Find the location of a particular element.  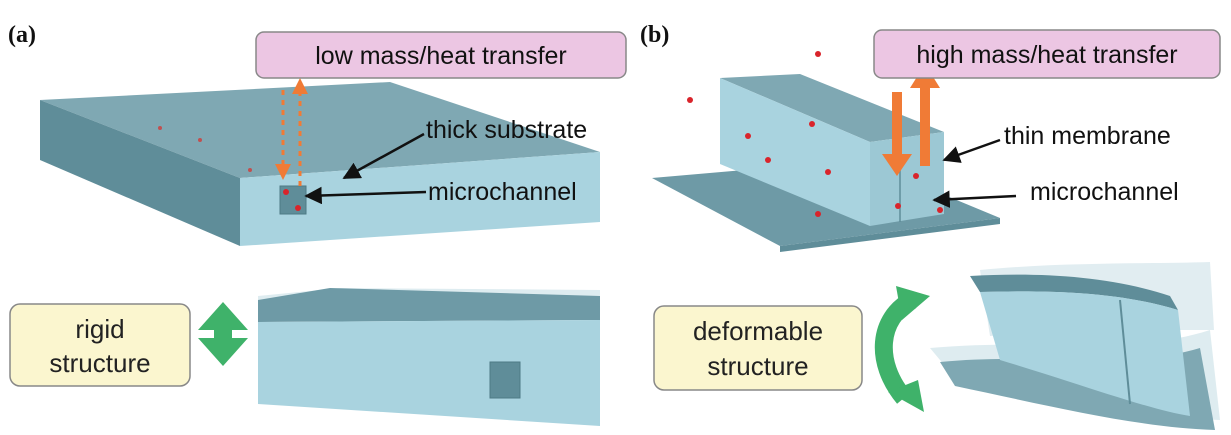

callout-line-microchannel-a is located at coordinates (365, 195).